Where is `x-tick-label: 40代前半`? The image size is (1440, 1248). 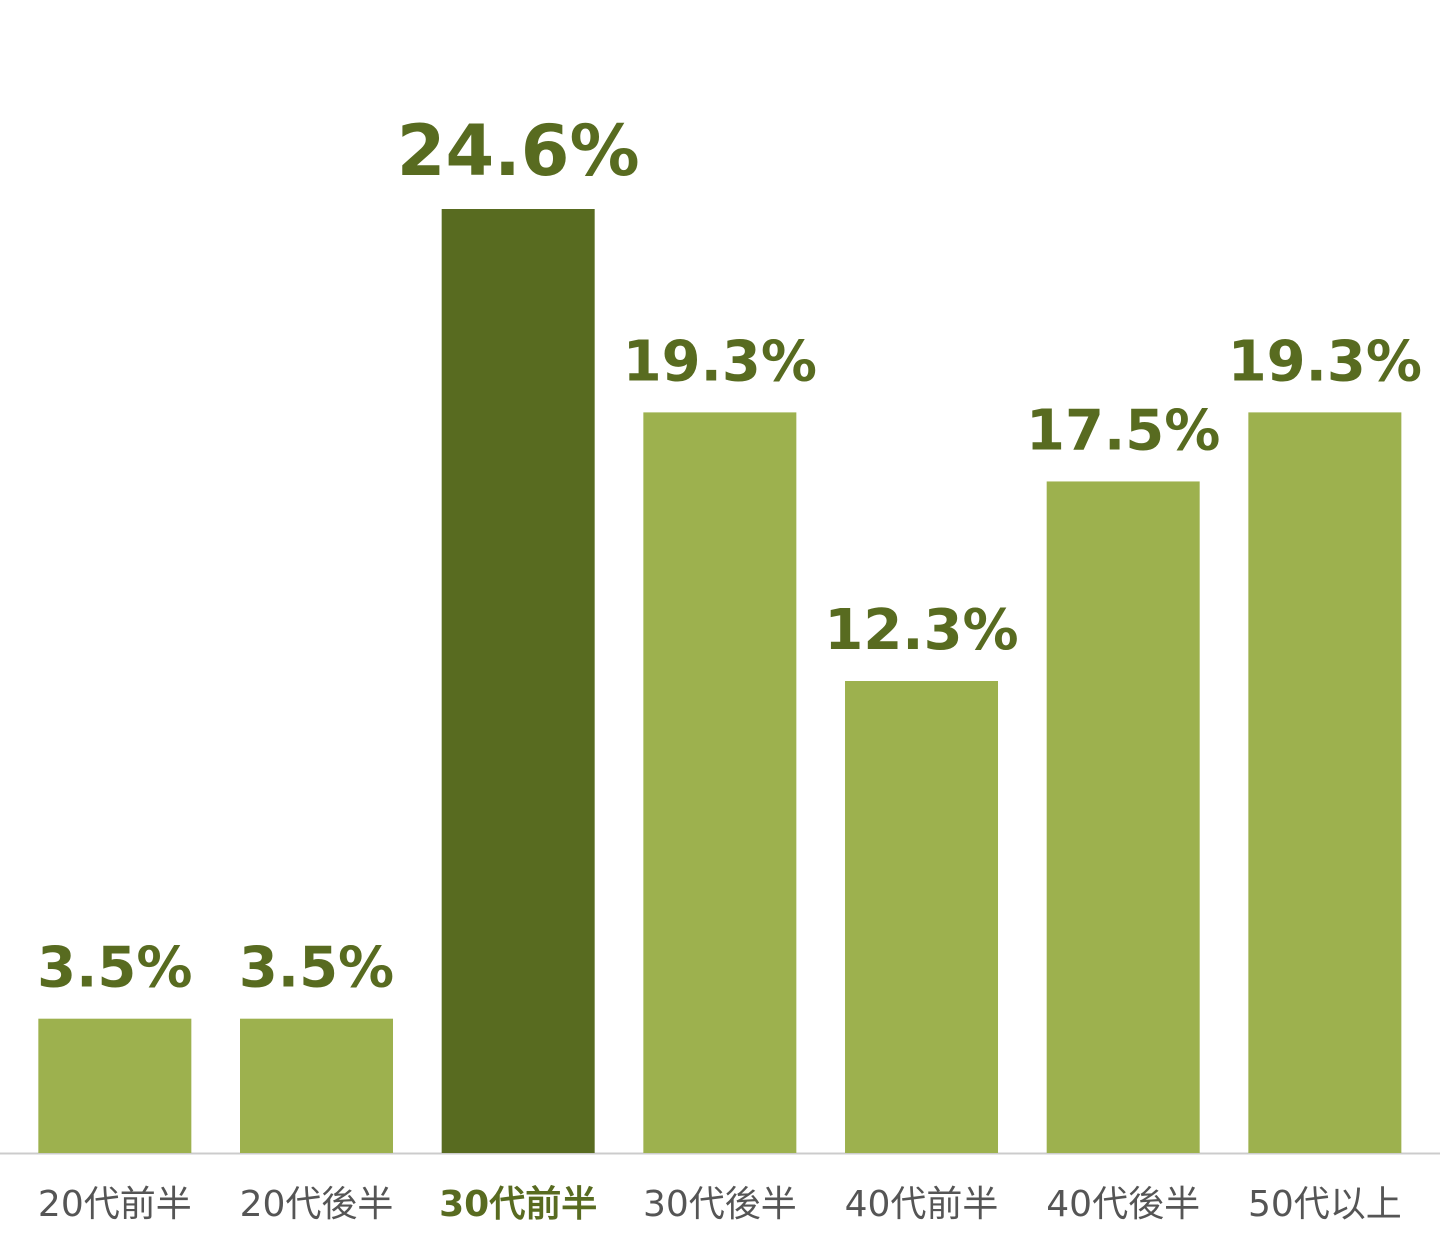 x-tick-label: 40代前半 is located at coordinates (922, 1204).